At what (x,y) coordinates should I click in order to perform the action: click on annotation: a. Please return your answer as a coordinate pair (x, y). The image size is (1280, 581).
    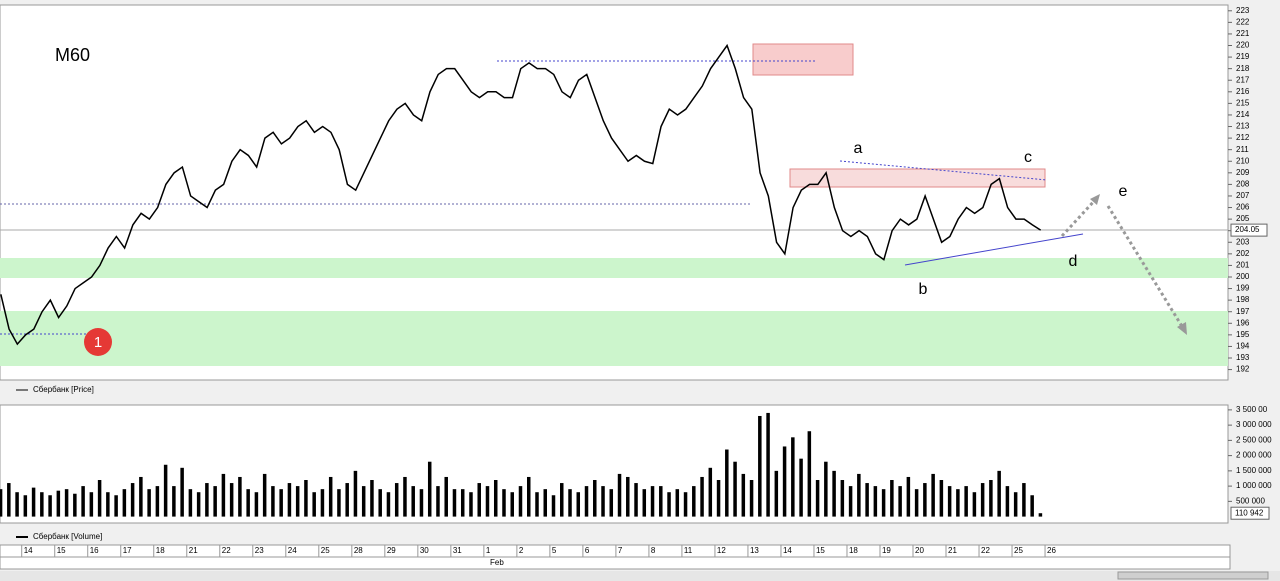
    Looking at the image, I should click on (858, 148).